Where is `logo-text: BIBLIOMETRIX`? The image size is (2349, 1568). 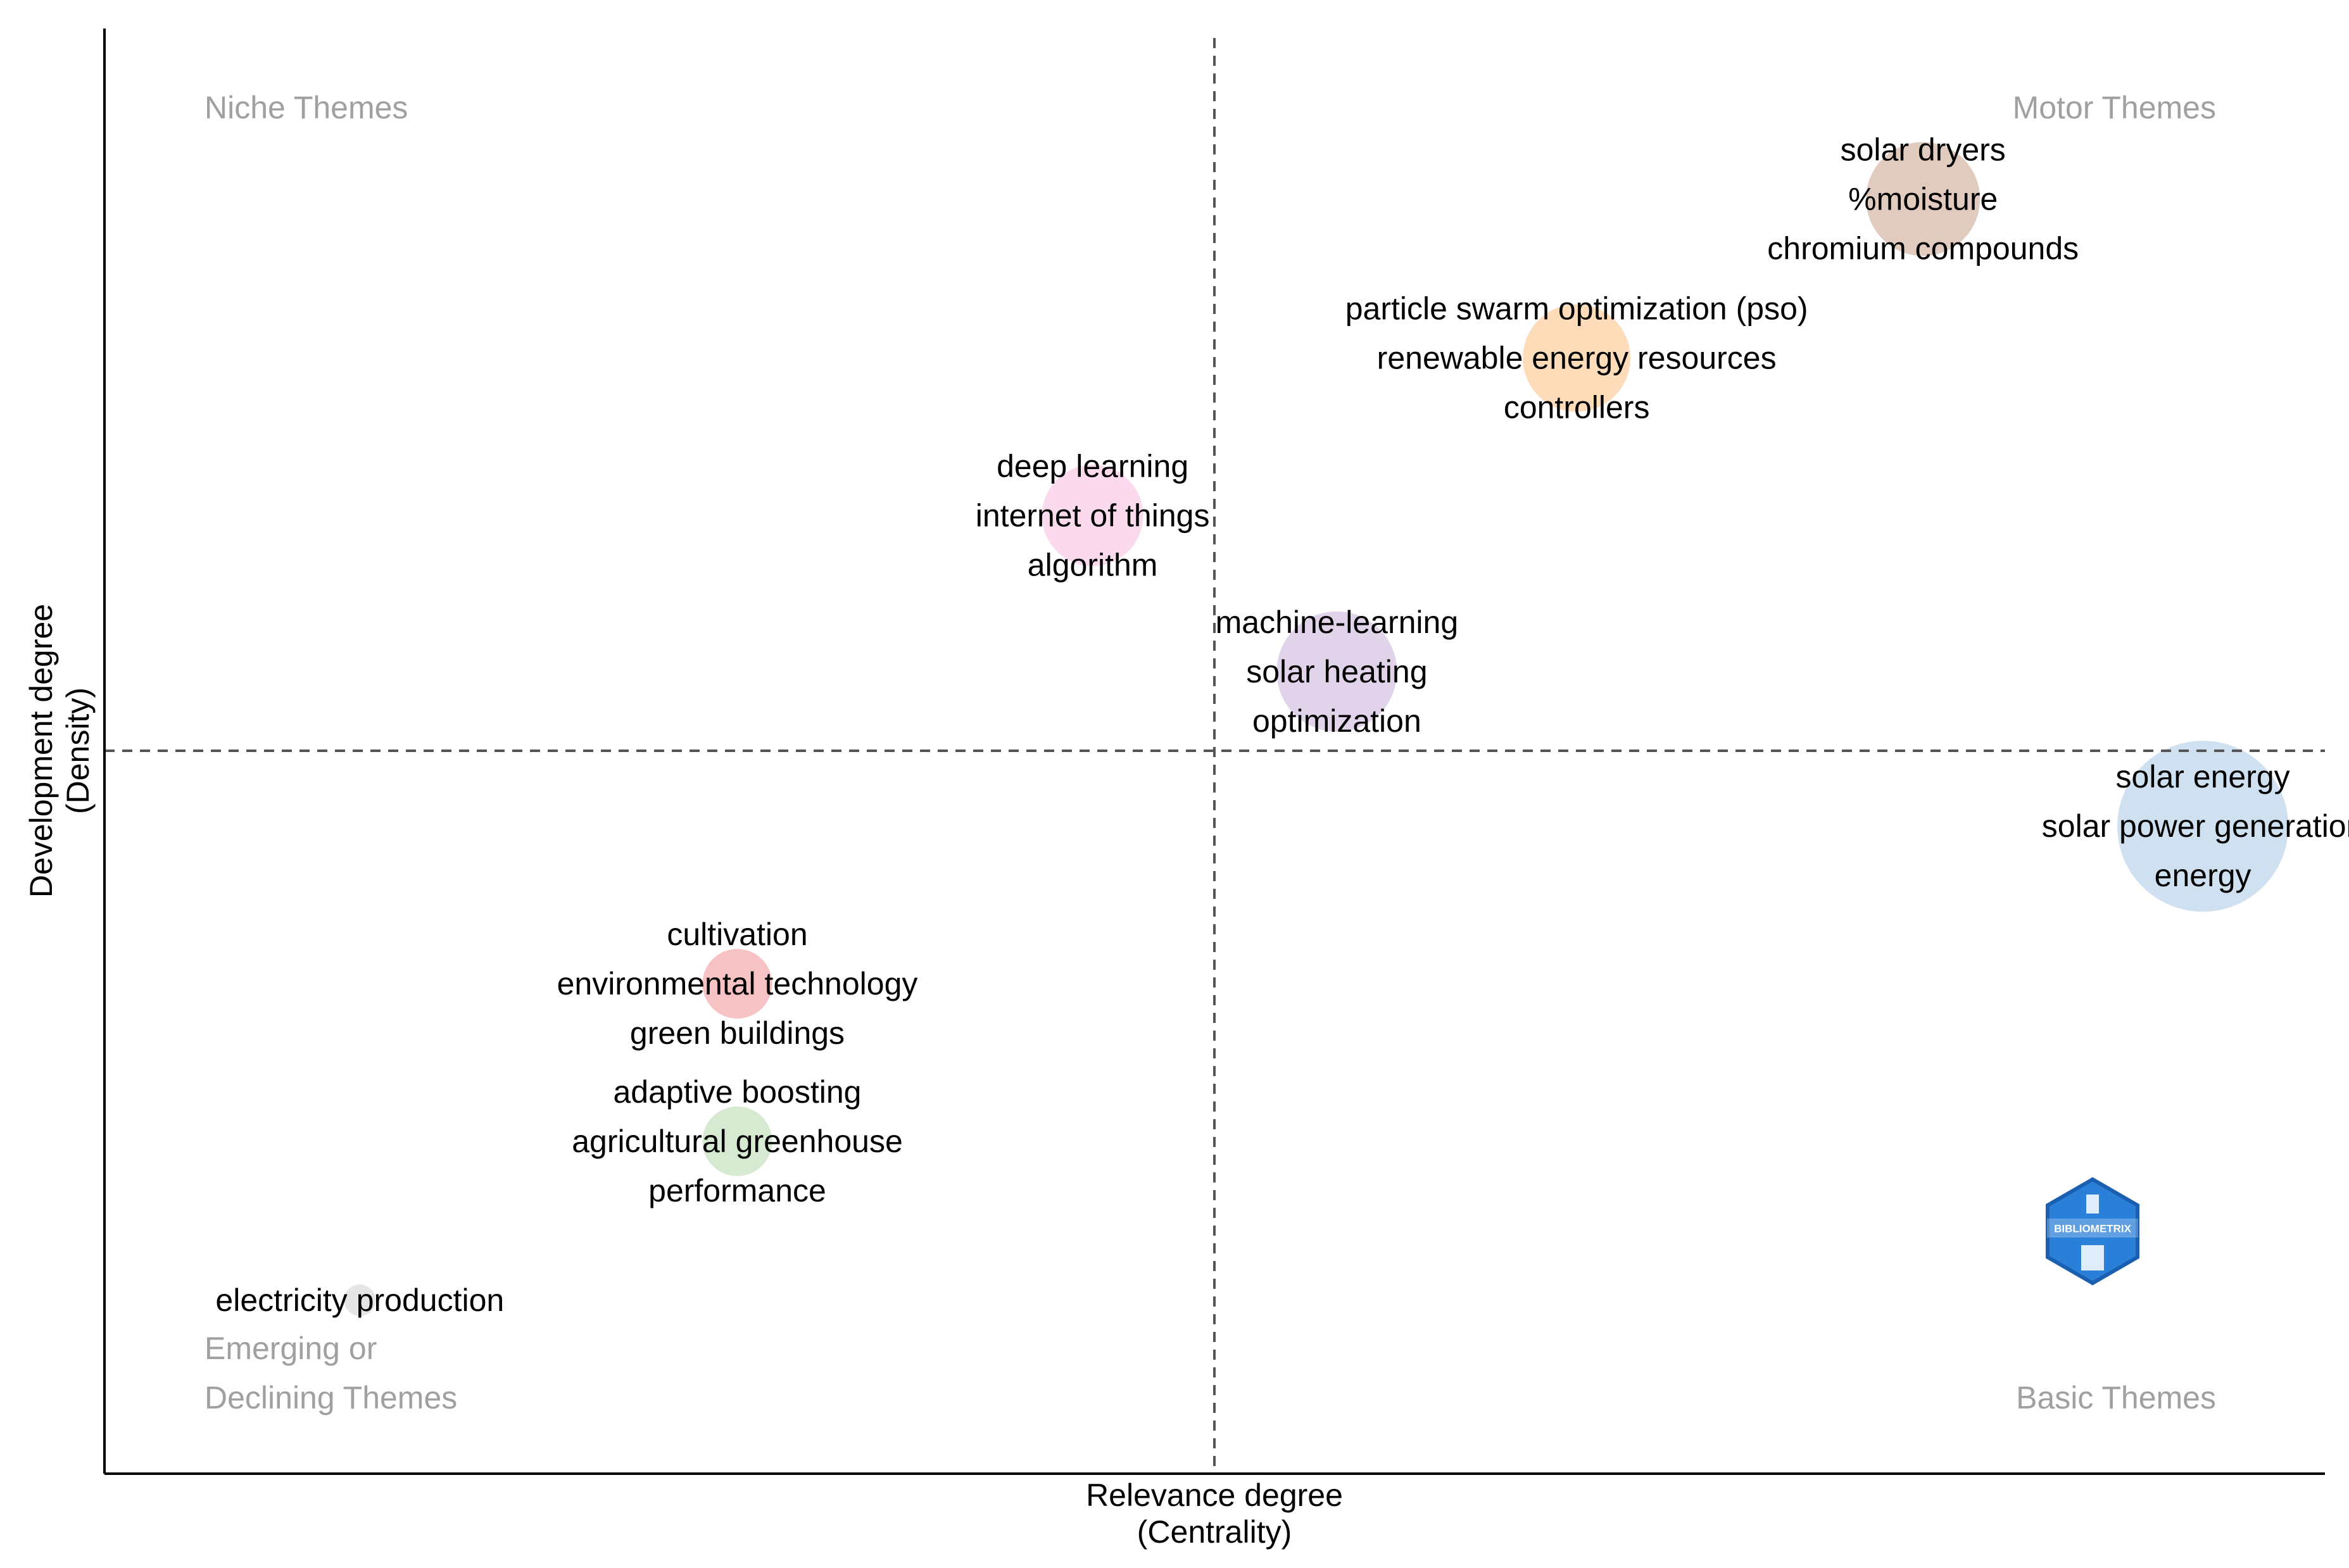 logo-text: BIBLIOMETRIX is located at coordinates (2092, 1229).